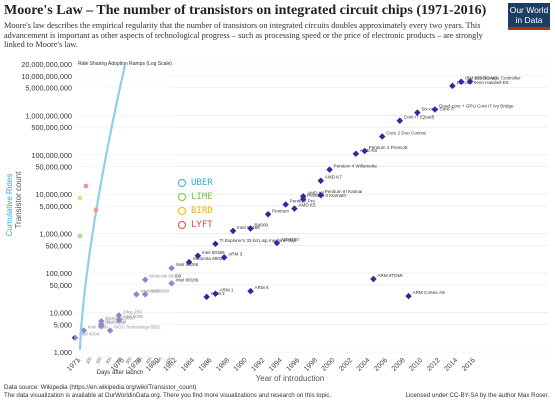  Describe the element at coordinates (129, 359) in the screenshot. I see `inset-tick-label: 300` at that location.